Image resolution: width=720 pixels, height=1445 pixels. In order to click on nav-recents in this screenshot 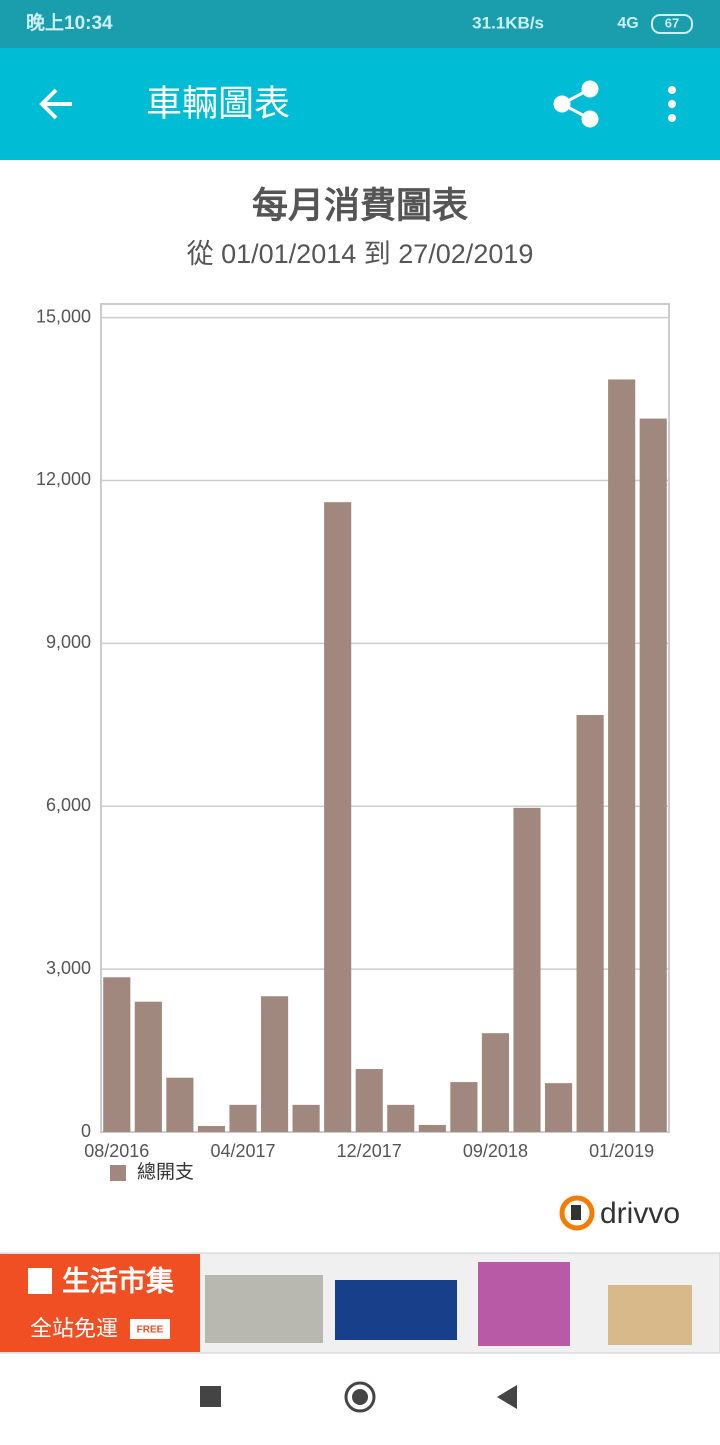, I will do `click(210, 1396)`.